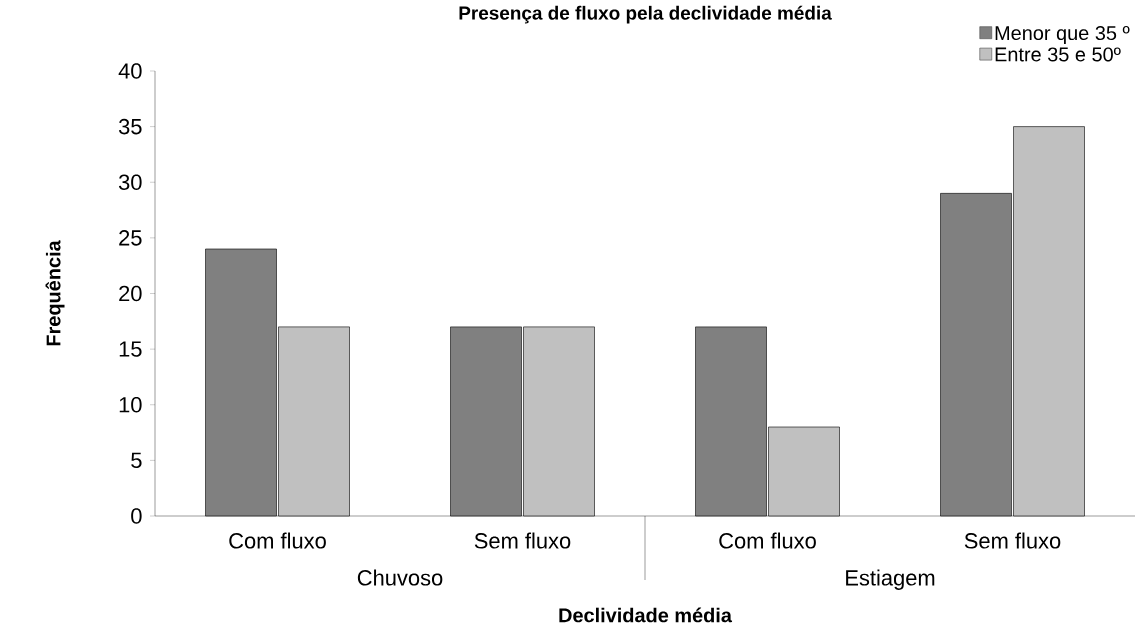  What do you see at coordinates (130, 238) in the screenshot?
I see `y-tick-label: 25` at bounding box center [130, 238].